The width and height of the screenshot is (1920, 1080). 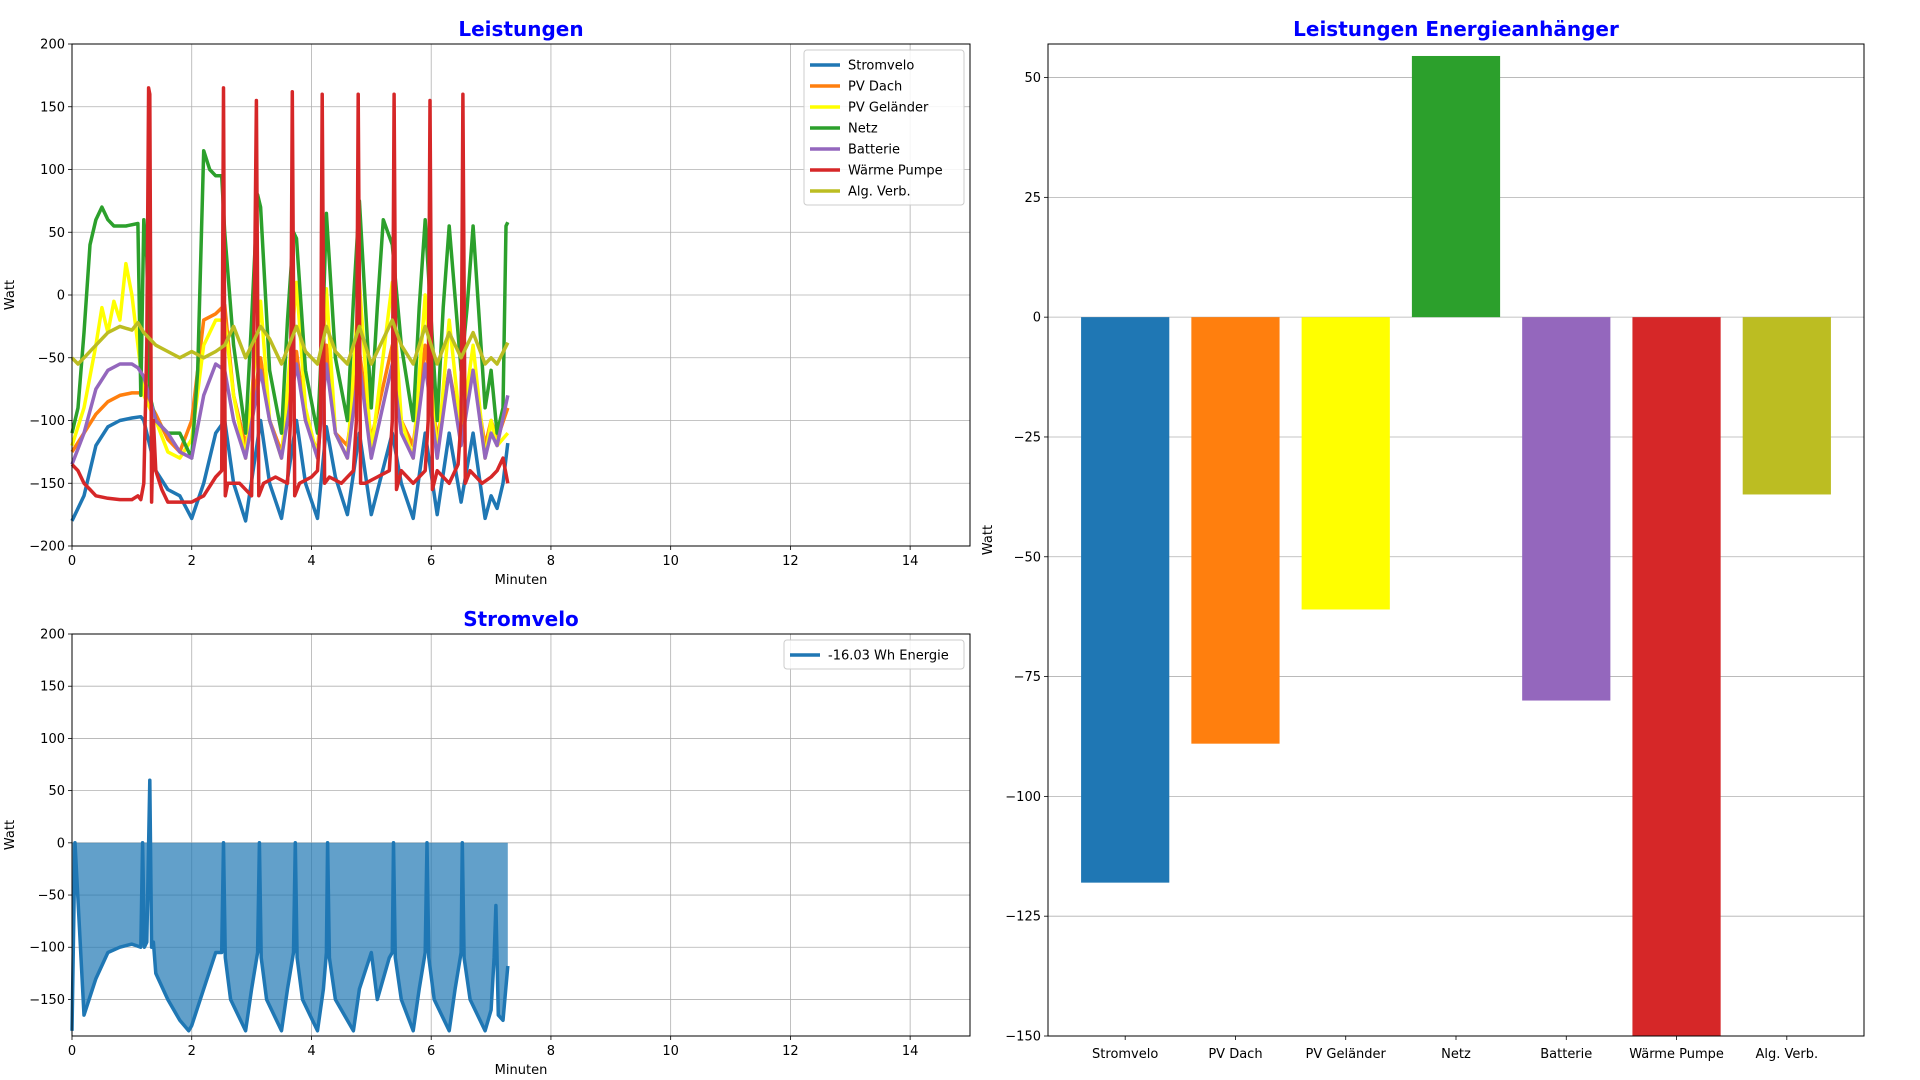 I want to click on x-tick-label: Alg. Verb., so click(x=1786, y=1054).